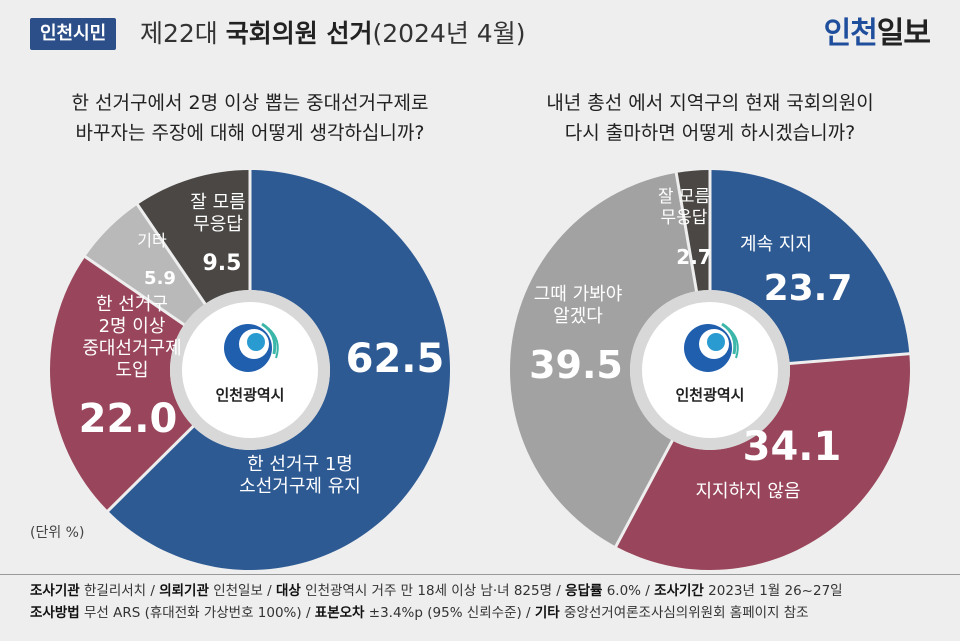 The height and width of the screenshot is (641, 960). Describe the element at coordinates (132, 304) in the screenshot. I see `slice-label: 한 선거구` at that location.